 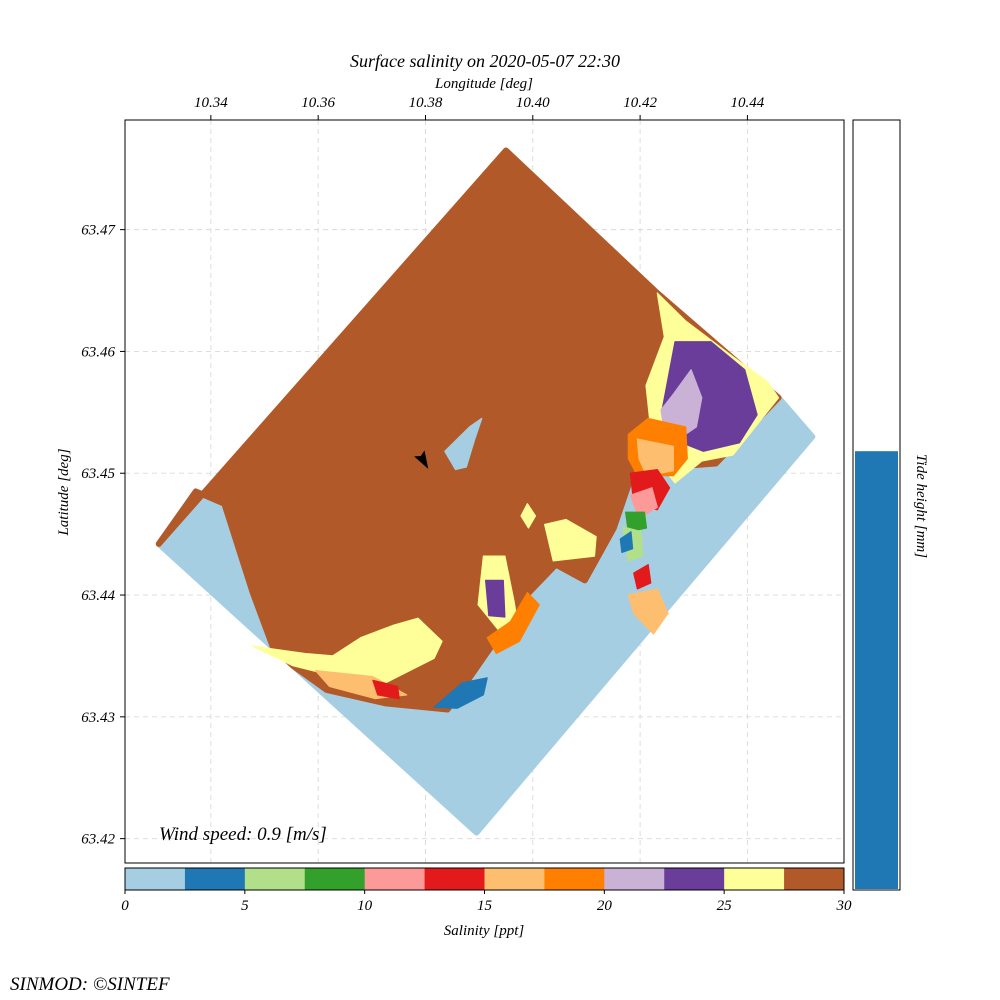 I want to click on tide-level-bar, so click(x=876, y=670).